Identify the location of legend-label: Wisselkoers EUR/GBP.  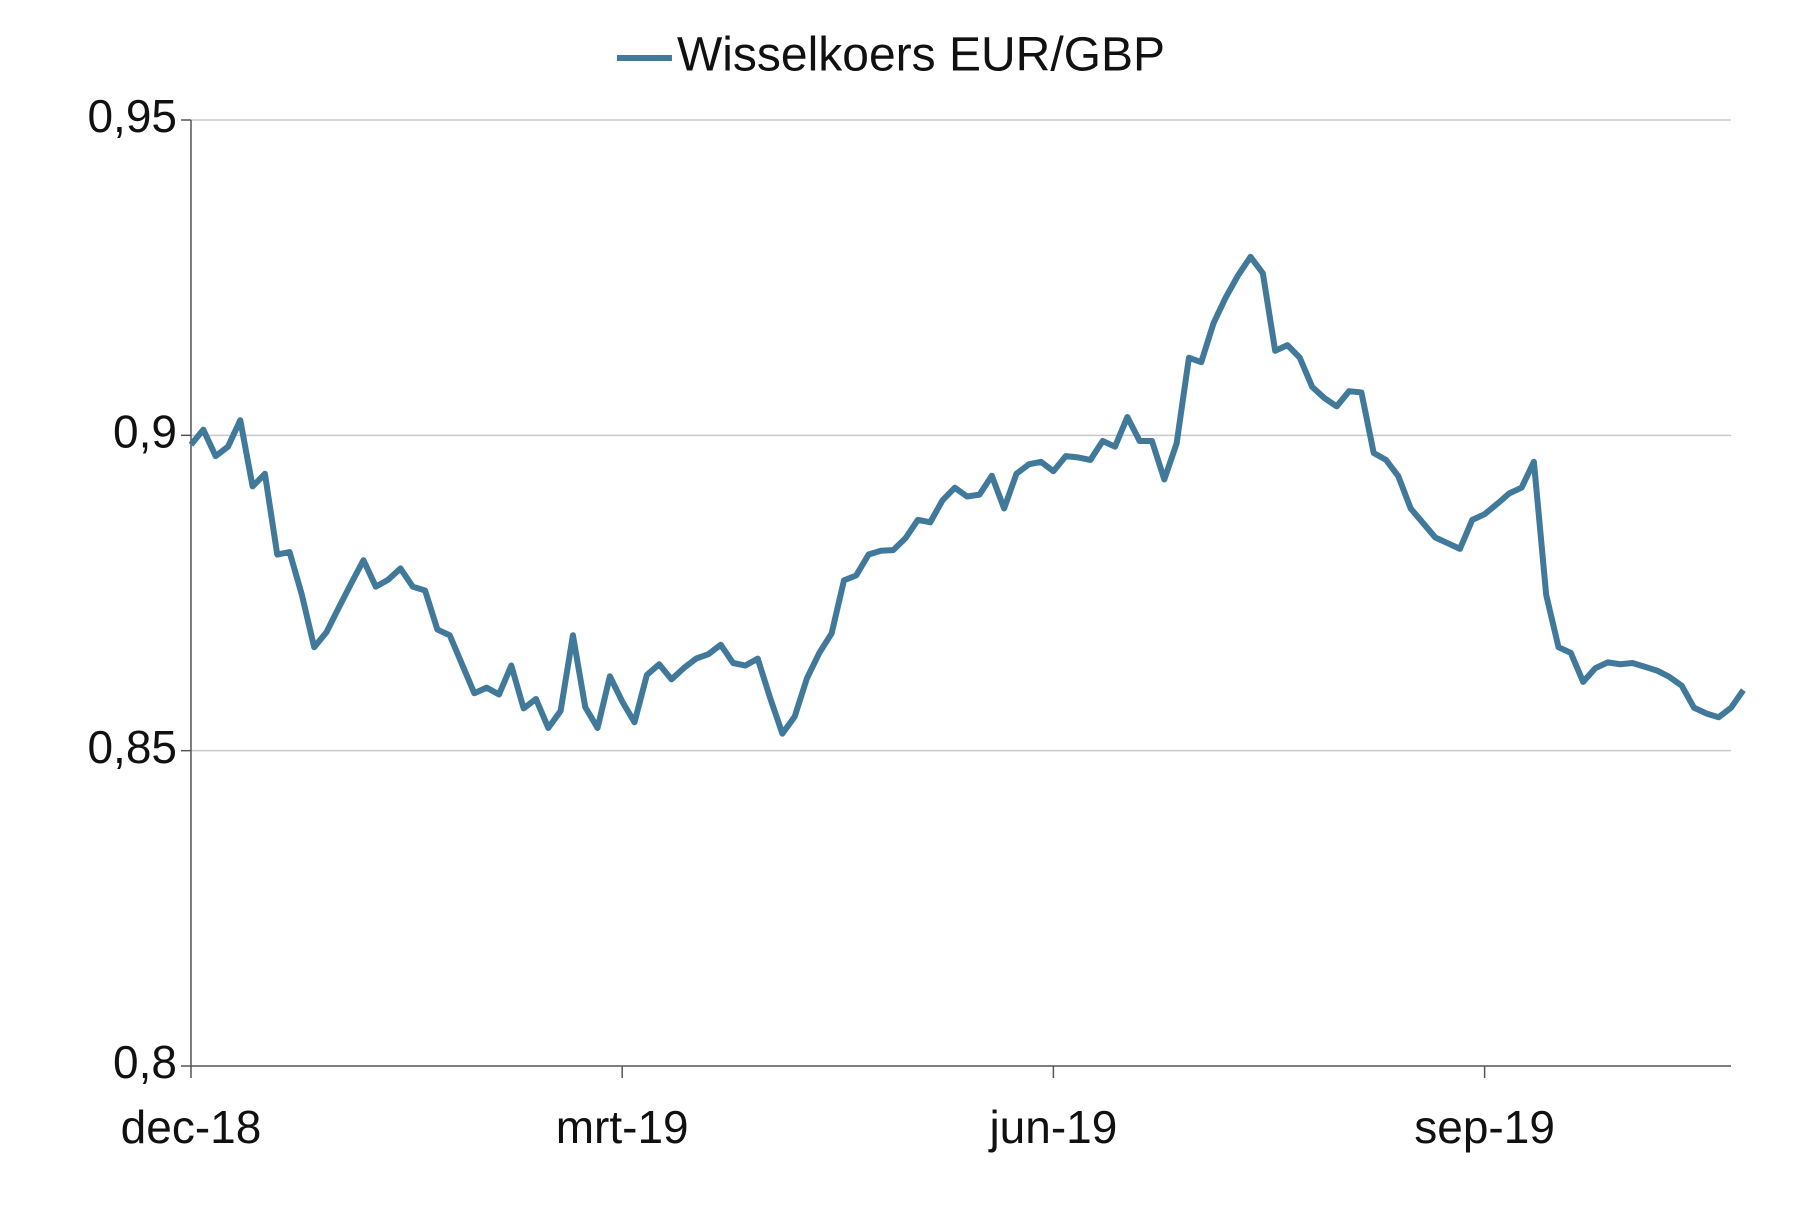
(921, 55).